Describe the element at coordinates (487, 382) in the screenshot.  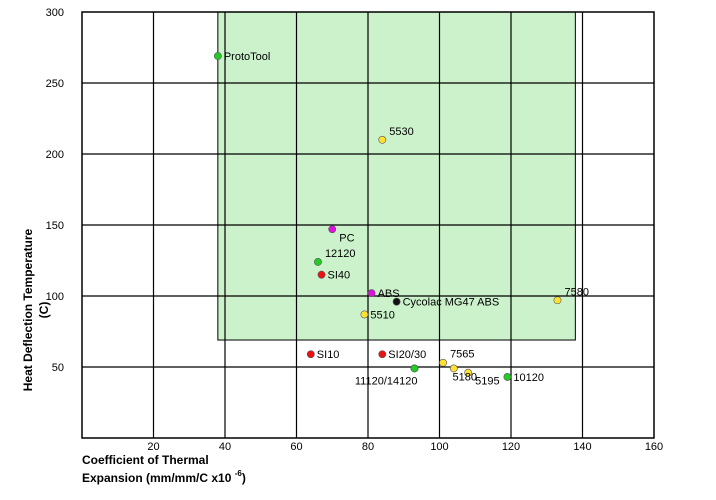
I see `data-point-label: 5195` at that location.